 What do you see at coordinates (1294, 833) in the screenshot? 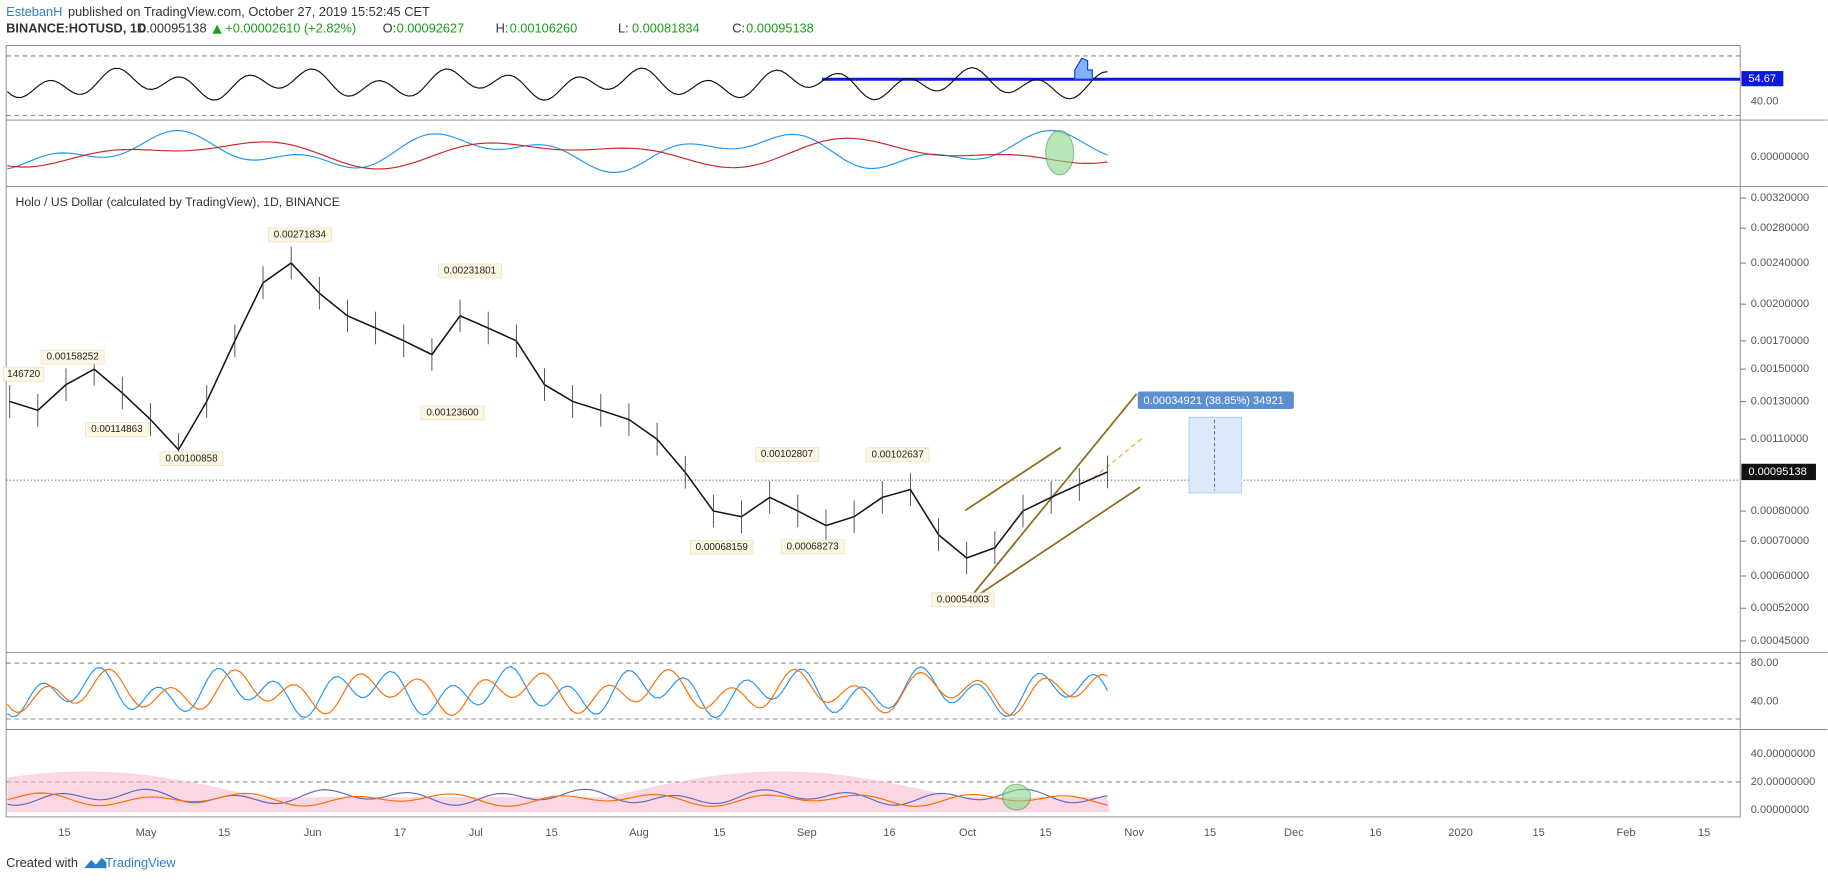
I see `time-label: Dec` at bounding box center [1294, 833].